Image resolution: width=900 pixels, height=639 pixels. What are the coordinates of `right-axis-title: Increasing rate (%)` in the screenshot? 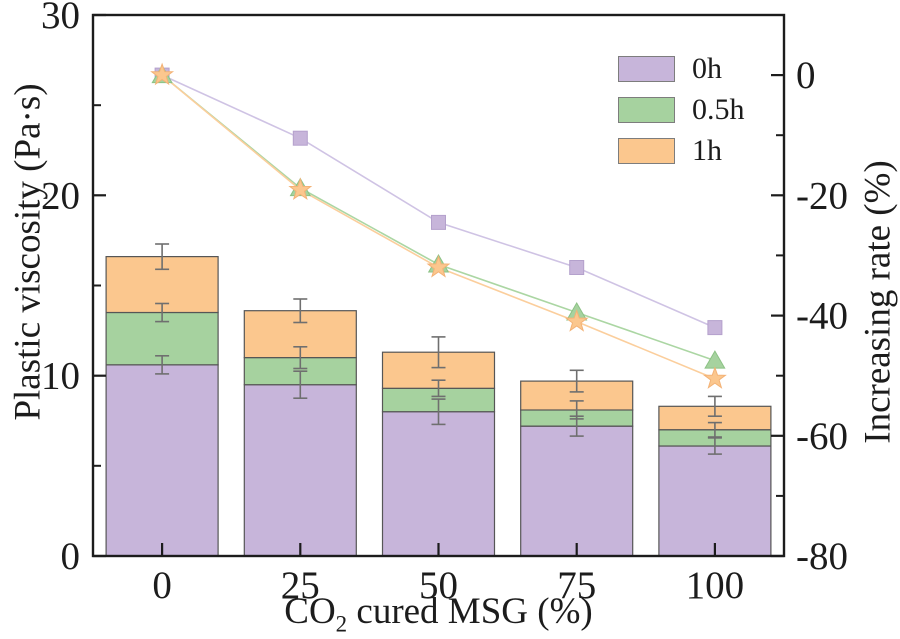 It's located at (878, 302).